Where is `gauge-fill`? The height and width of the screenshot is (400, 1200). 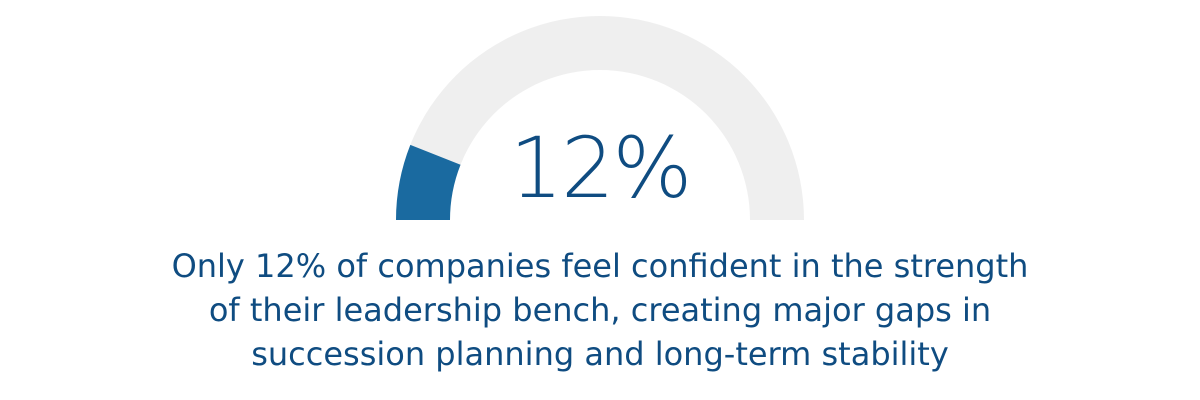 gauge-fill is located at coordinates (428, 182).